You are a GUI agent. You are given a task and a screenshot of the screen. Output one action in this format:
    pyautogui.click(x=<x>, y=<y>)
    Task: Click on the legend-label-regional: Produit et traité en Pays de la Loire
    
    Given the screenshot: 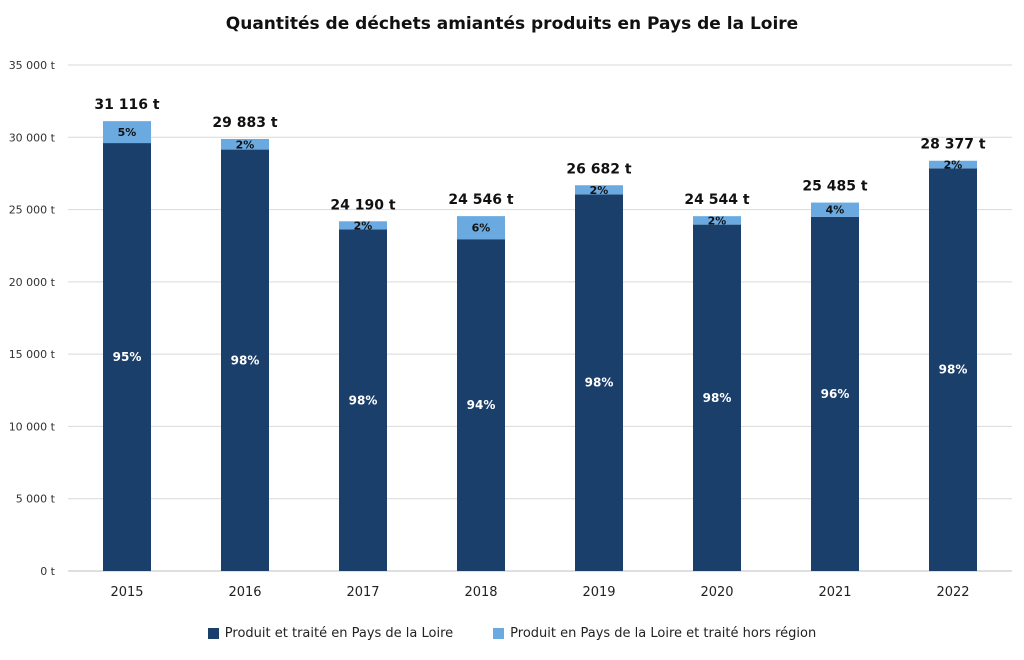 What is the action you would take?
    pyautogui.click(x=339, y=633)
    